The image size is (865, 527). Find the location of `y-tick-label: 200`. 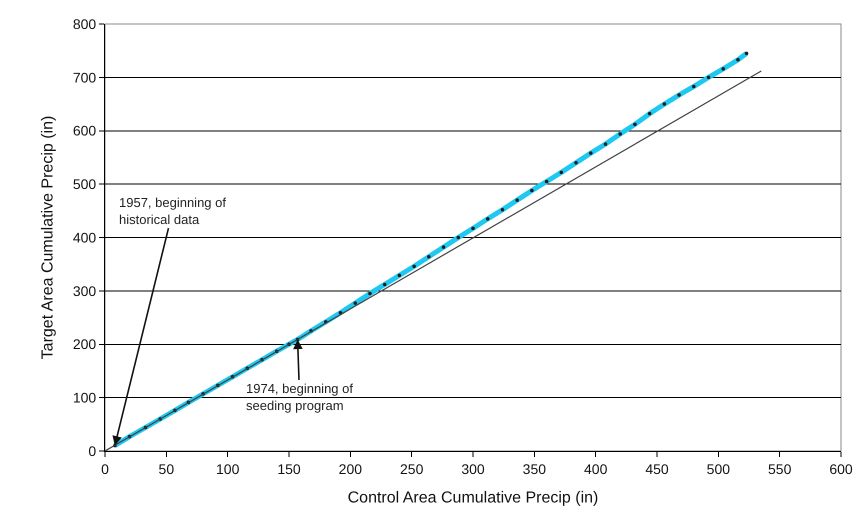

y-tick-label: 200 is located at coordinates (84, 344).